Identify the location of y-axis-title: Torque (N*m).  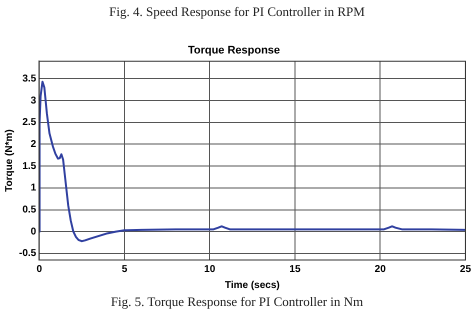
(9, 160).